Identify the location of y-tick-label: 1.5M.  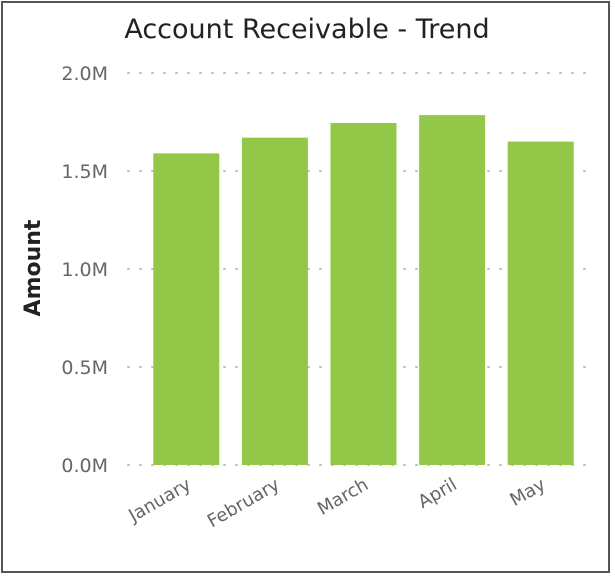
(84, 172).